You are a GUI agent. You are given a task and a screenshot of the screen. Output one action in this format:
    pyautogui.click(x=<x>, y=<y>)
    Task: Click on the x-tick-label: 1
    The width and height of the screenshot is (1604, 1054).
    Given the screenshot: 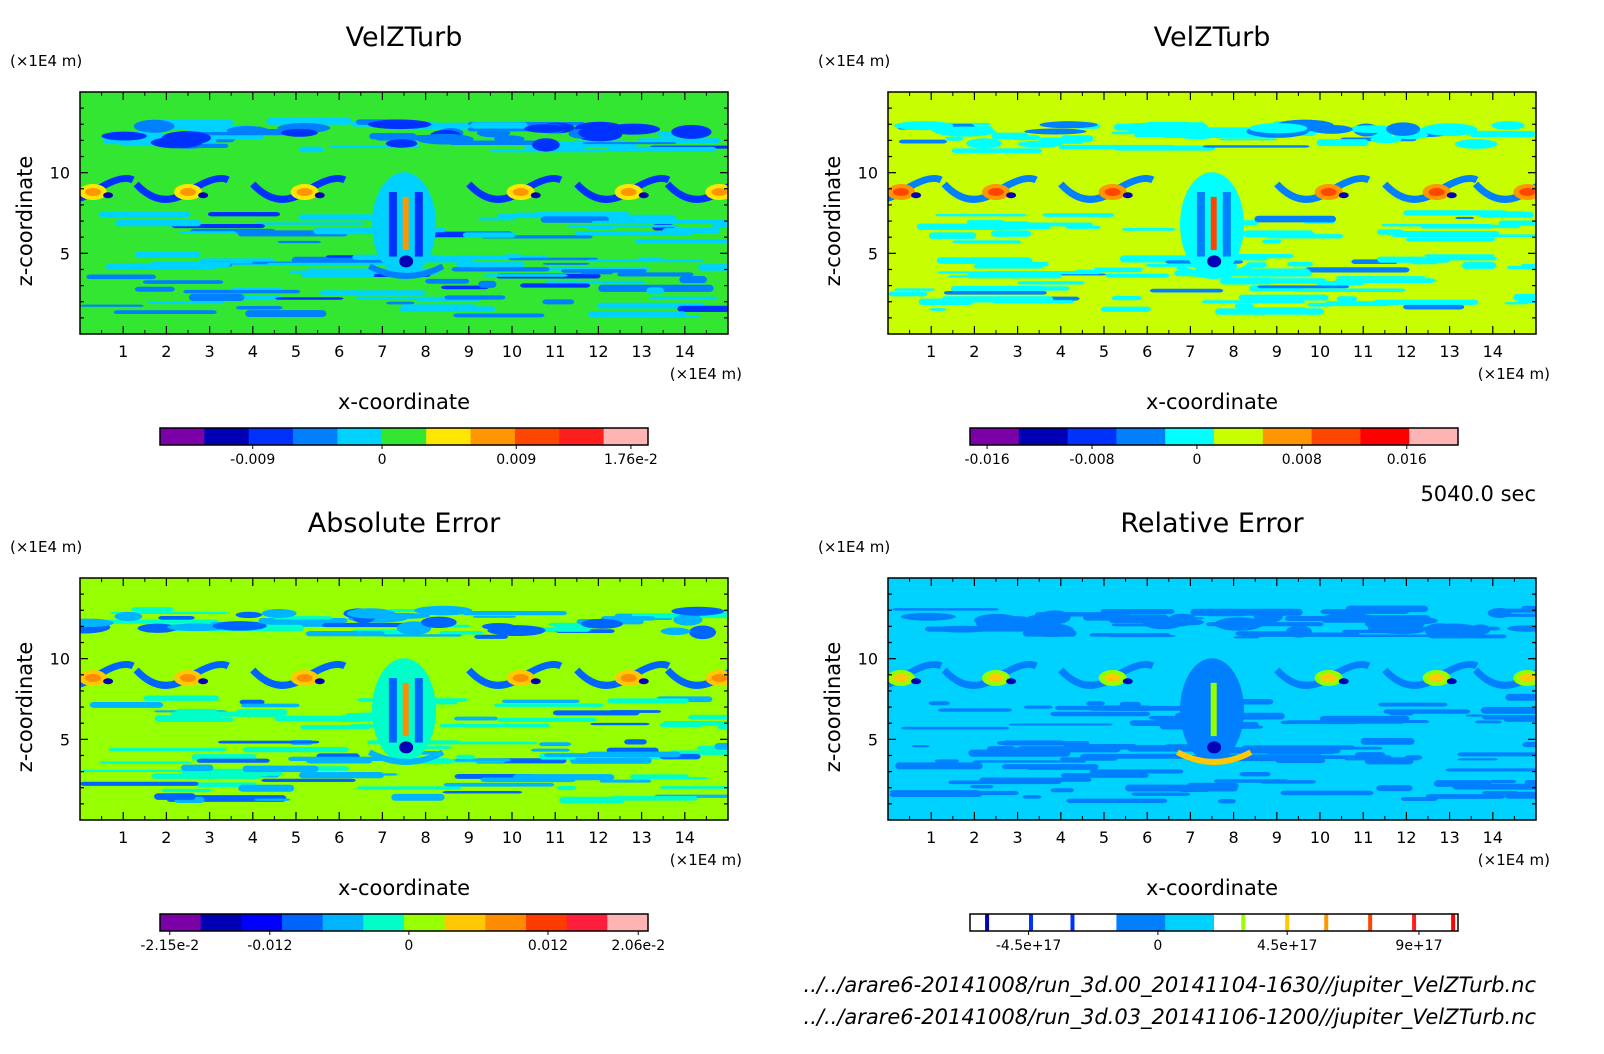 What is the action you would take?
    pyautogui.click(x=123, y=837)
    